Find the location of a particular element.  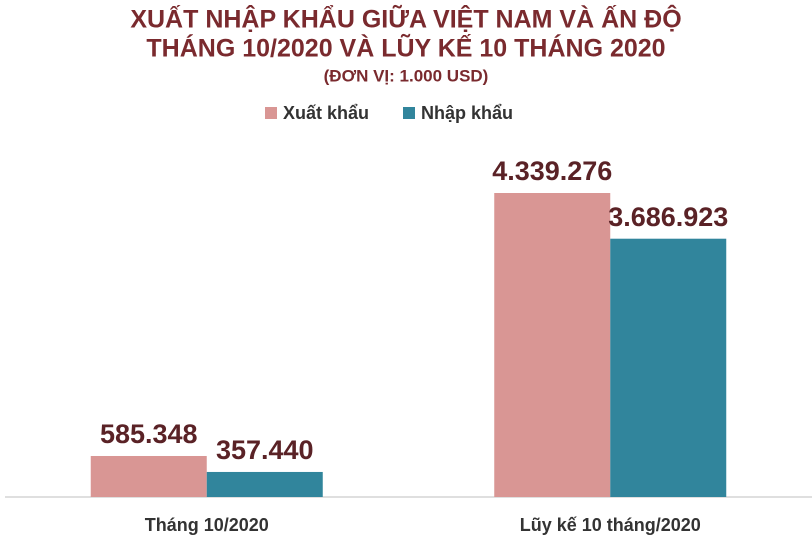

value-label: 3.686.923 is located at coordinates (668, 217).